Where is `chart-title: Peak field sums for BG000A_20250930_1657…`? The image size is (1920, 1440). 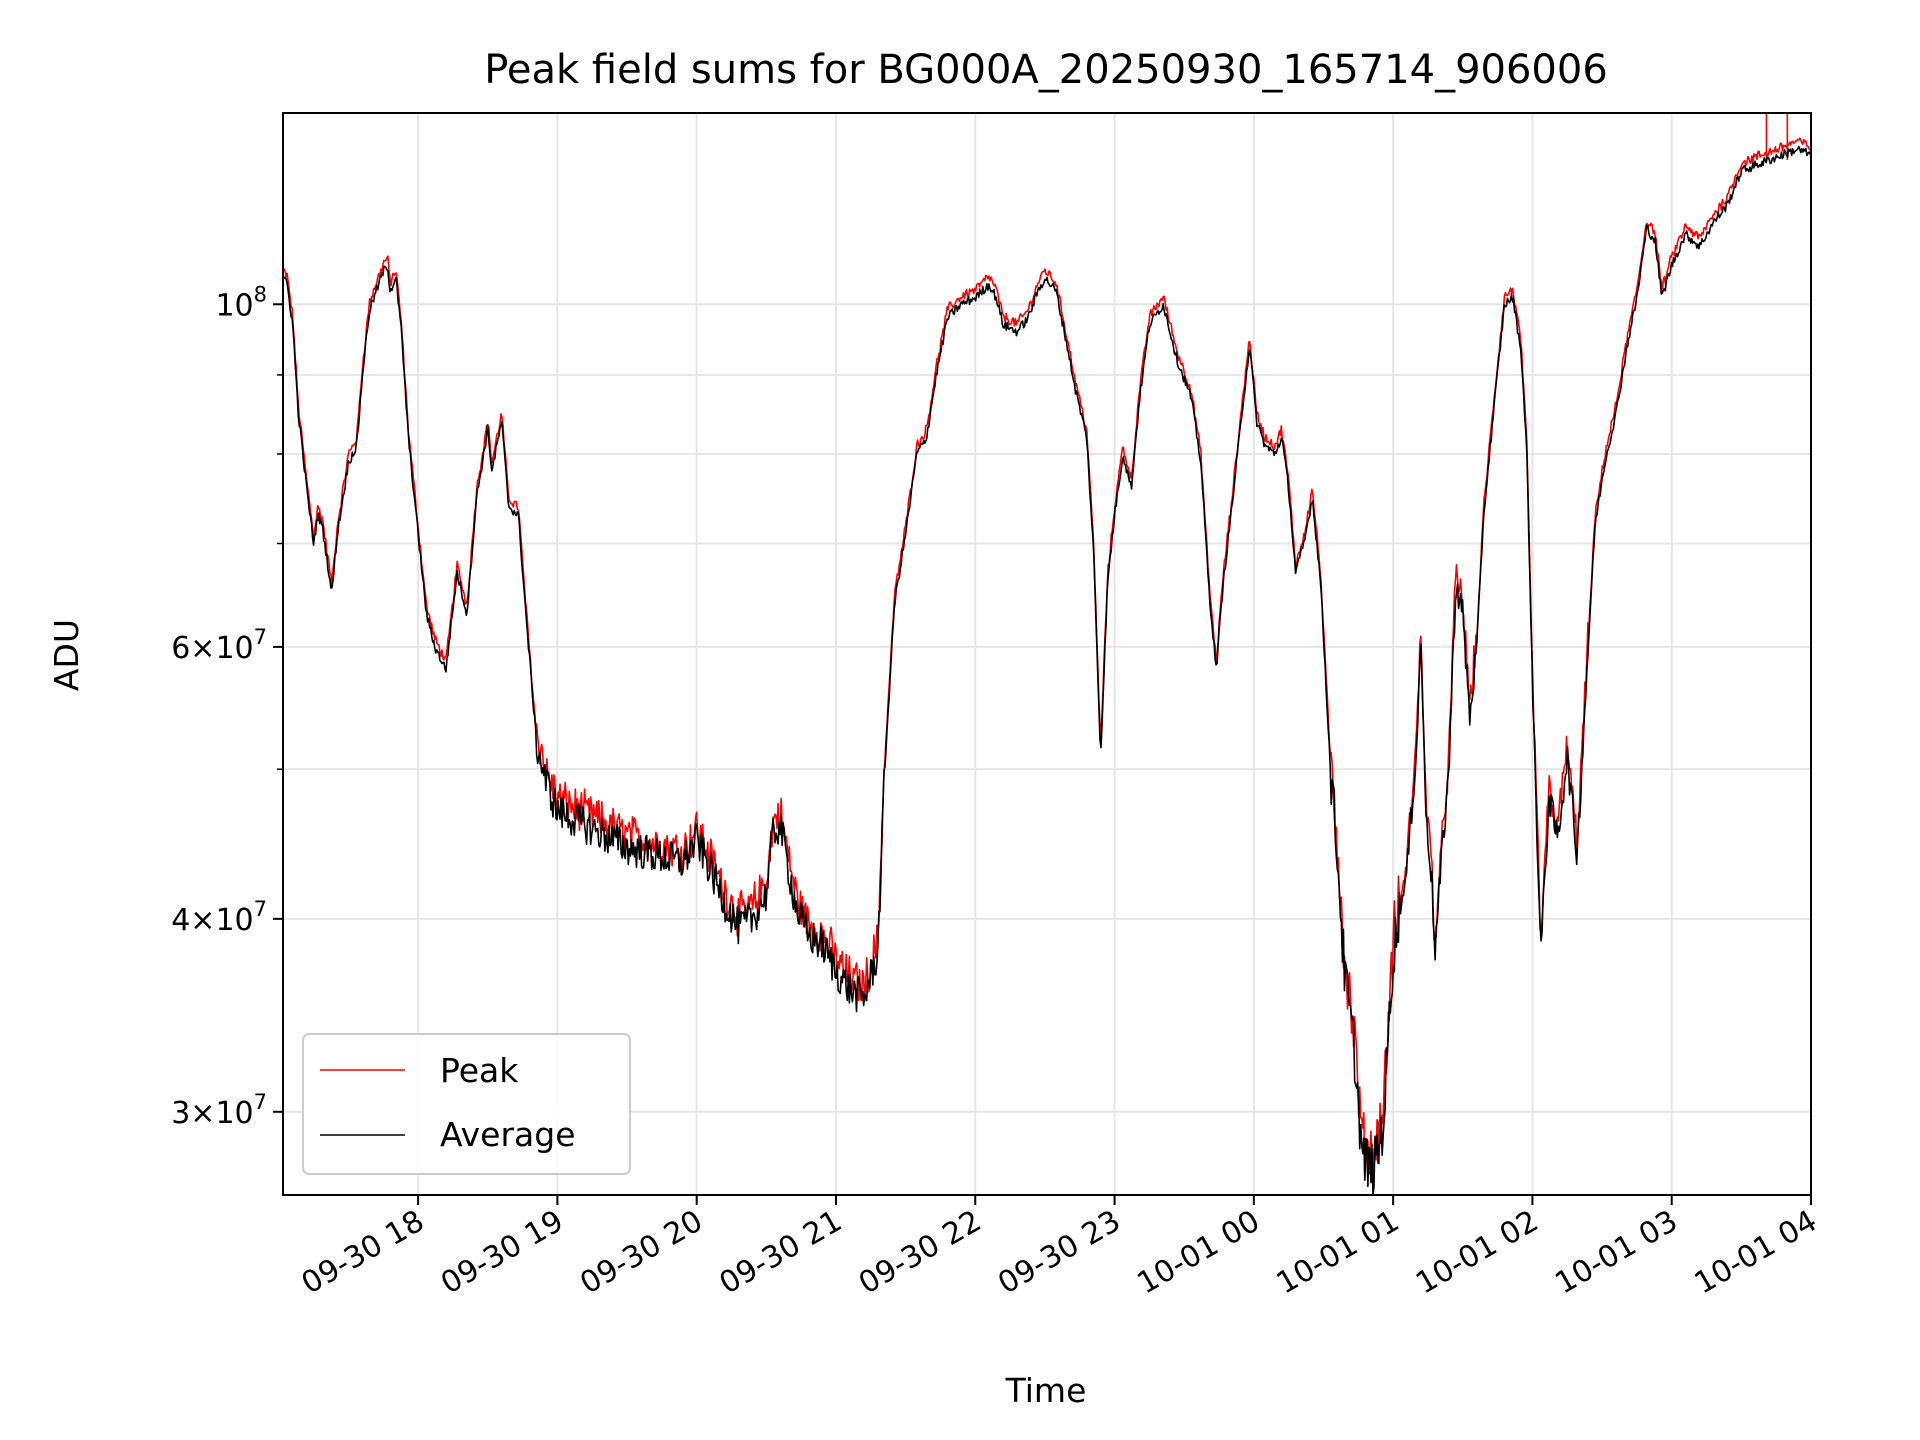 chart-title: Peak field sums for BG000A_20250930_1657… is located at coordinates (1046, 70).